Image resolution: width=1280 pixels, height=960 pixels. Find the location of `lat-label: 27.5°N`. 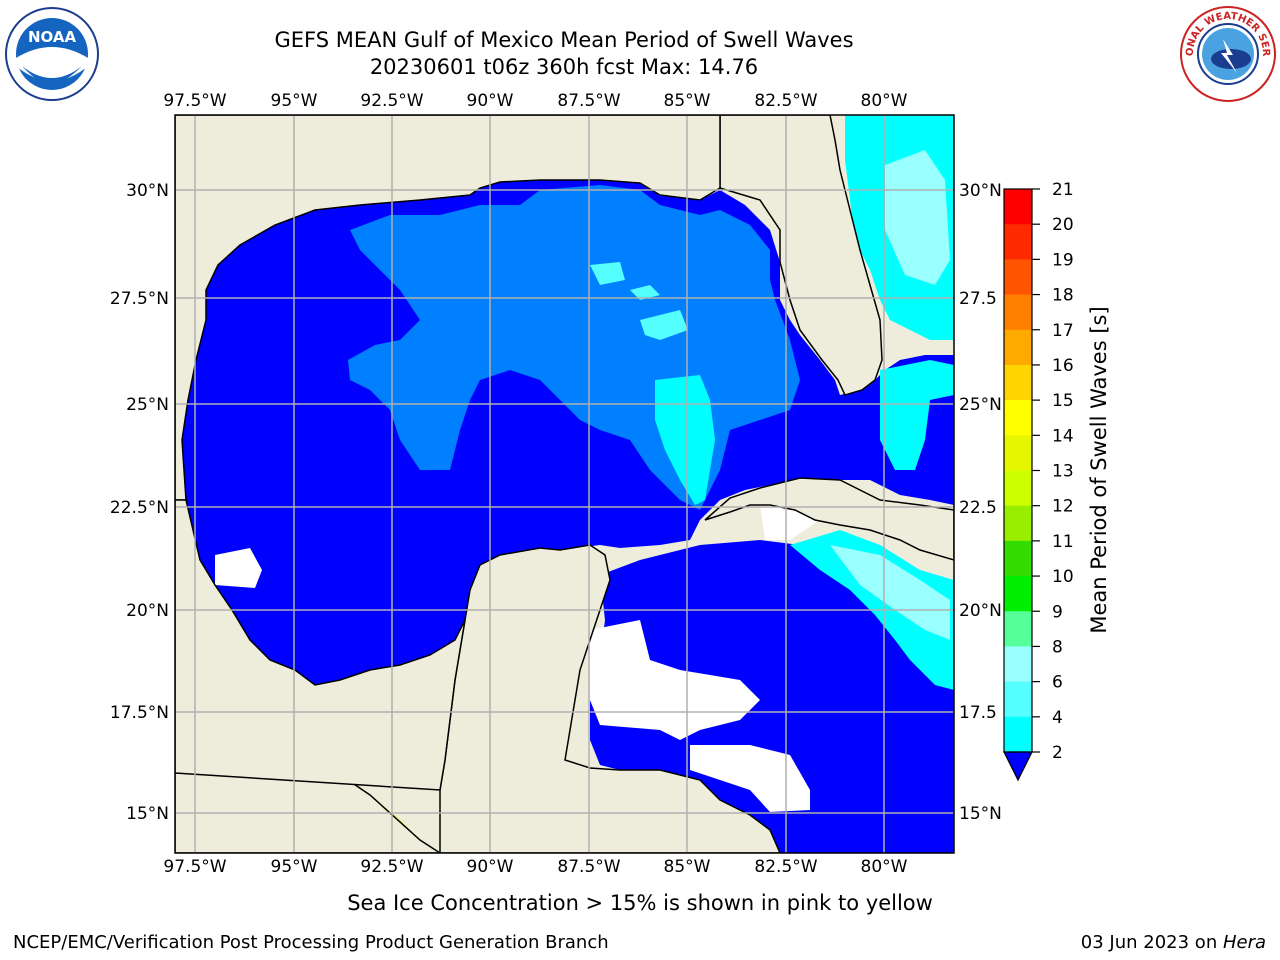

lat-label: 27.5°N is located at coordinates (139, 299).